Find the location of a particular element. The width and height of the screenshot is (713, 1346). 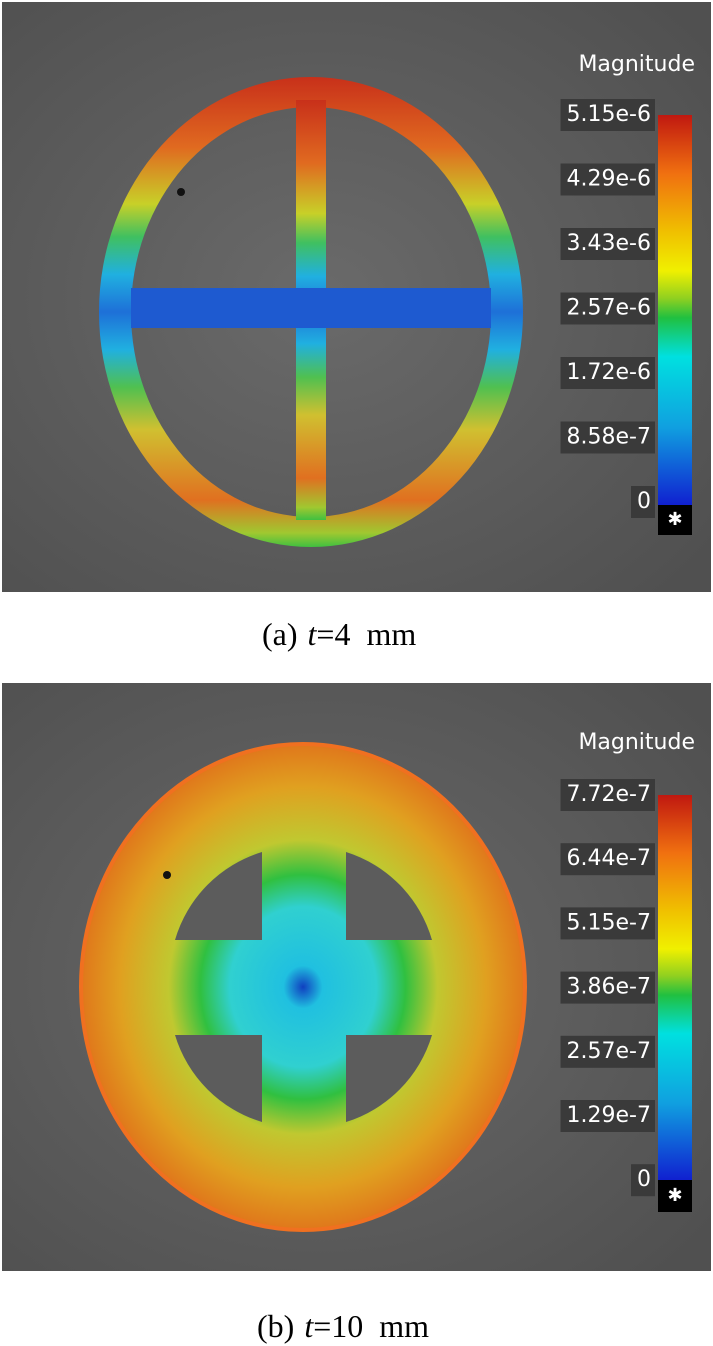

legend-label: 3.43e-6 is located at coordinates (609, 243).